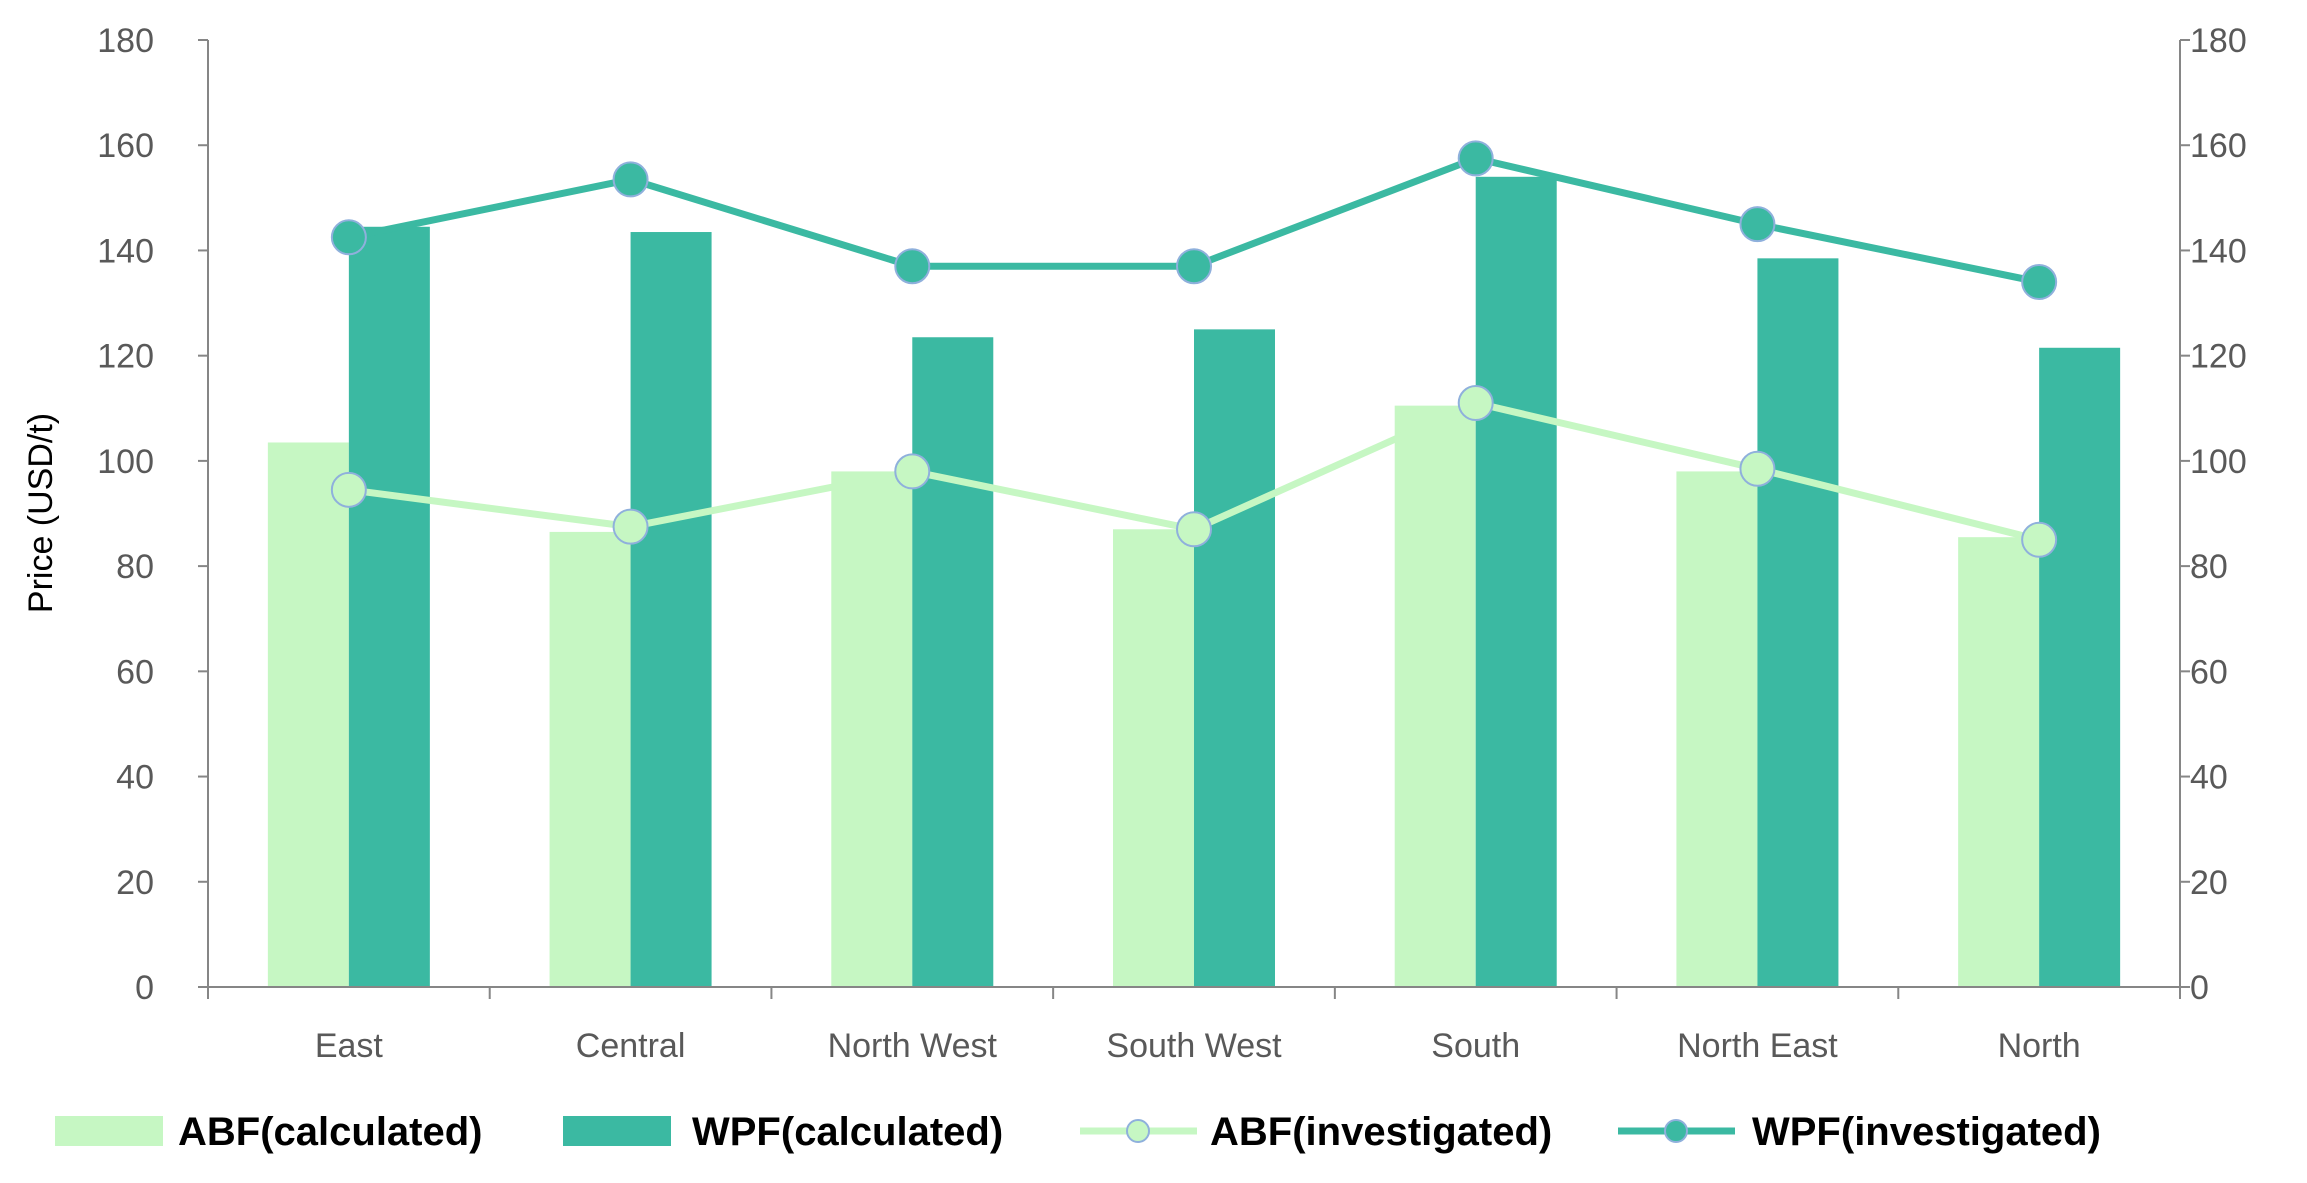 The height and width of the screenshot is (1183, 2307). Describe the element at coordinates (135, 778) in the screenshot. I see `y-tick-label-left: 40` at that location.